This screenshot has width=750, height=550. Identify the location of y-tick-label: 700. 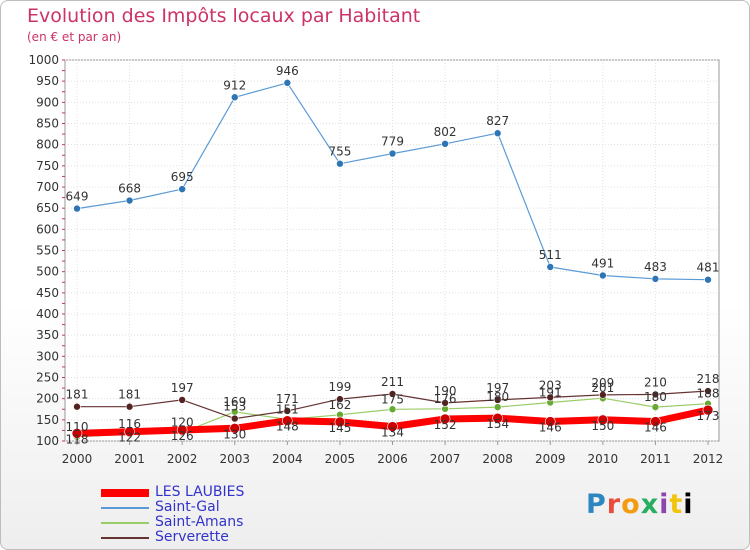
(47, 187).